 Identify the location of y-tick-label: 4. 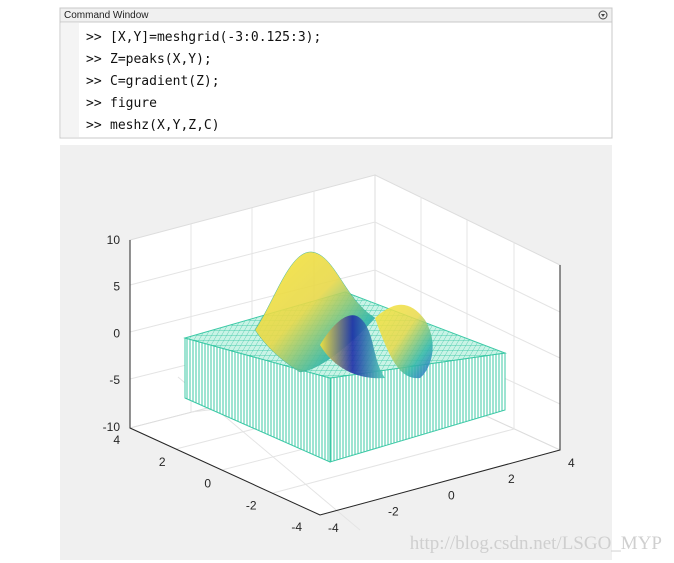
(116, 440).